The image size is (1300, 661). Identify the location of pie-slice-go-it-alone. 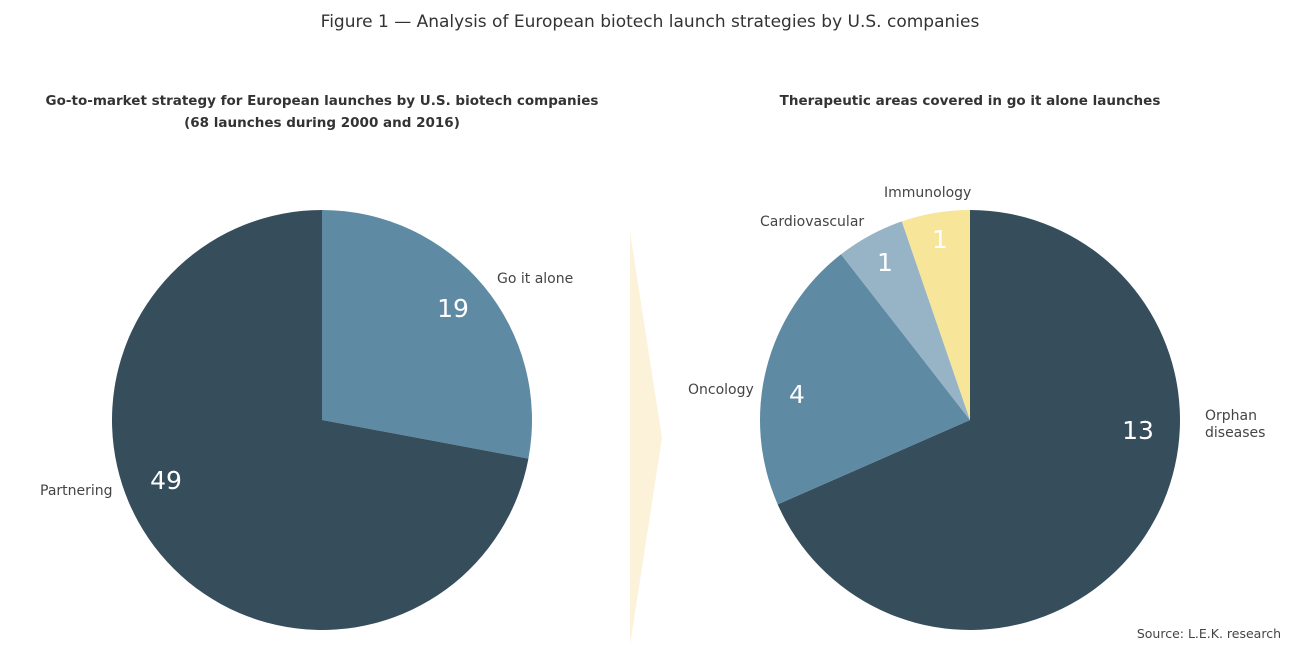
(427, 334).